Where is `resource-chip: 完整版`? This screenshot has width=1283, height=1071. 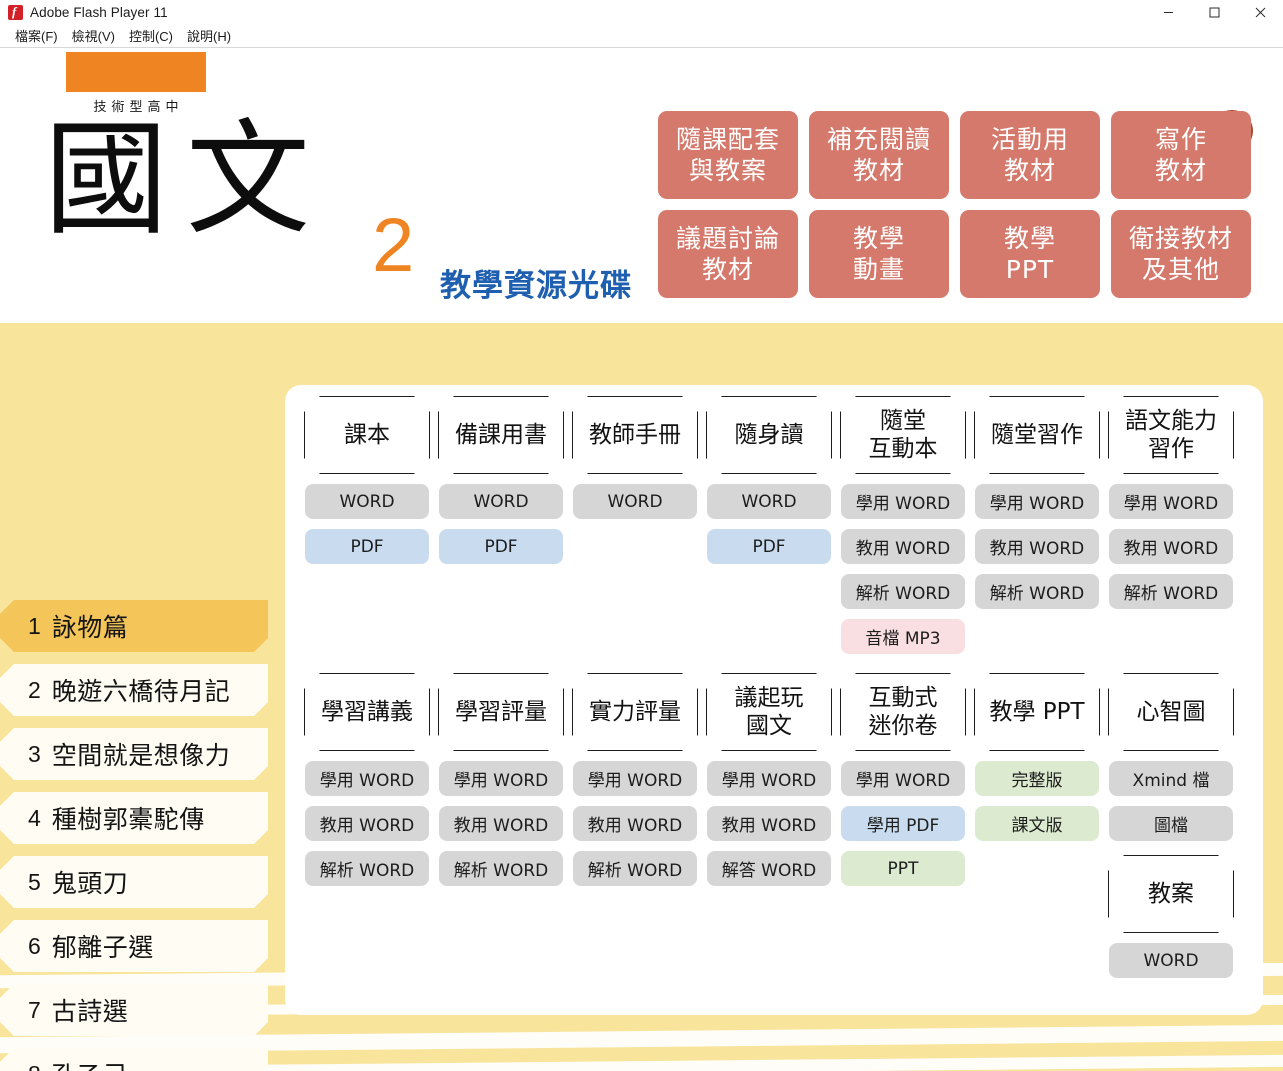
resource-chip: 完整版 is located at coordinates (1037, 778).